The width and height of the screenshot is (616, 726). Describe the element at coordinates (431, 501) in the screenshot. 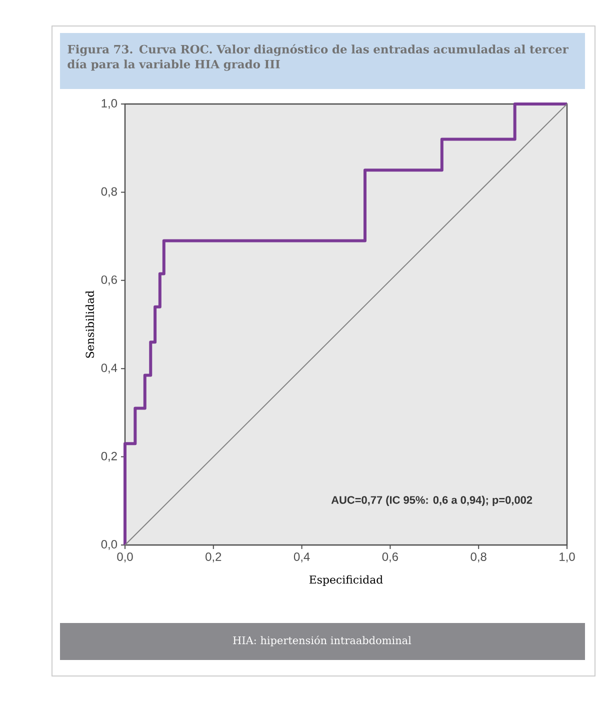

I see `annotation: AUC=0,77 (IC 95%: 0,6 a 0,94); p=0,002` at that location.